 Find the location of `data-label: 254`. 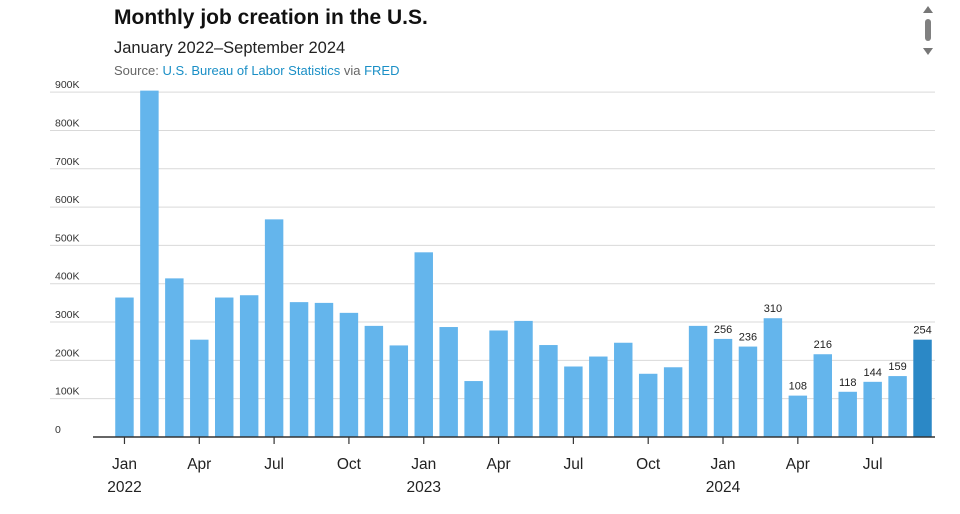

data-label: 254 is located at coordinates (922, 331).